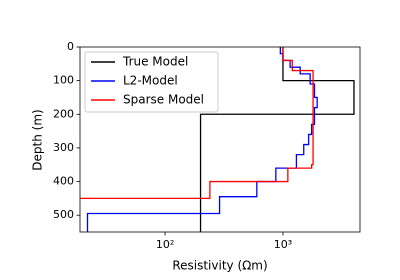 Image resolution: width=400 pixels, height=280 pixels. I want to click on x-tick-label: 10², so click(165, 244).